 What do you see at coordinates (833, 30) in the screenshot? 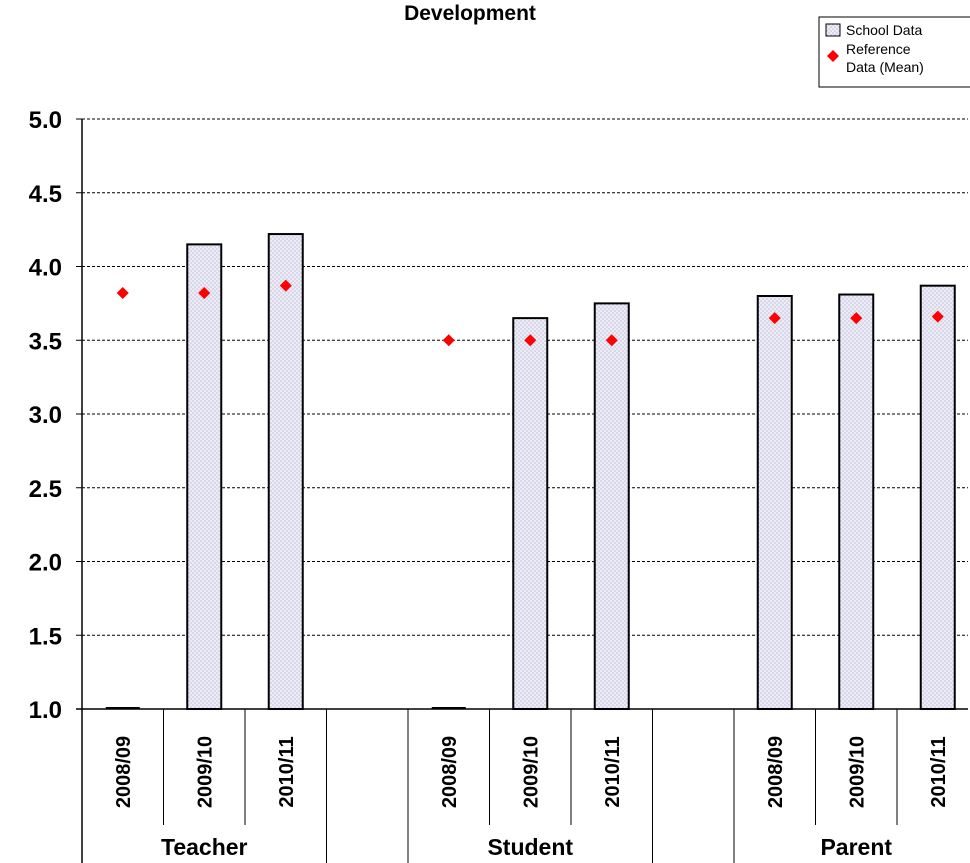
I see `legend-swatch-school` at bounding box center [833, 30].